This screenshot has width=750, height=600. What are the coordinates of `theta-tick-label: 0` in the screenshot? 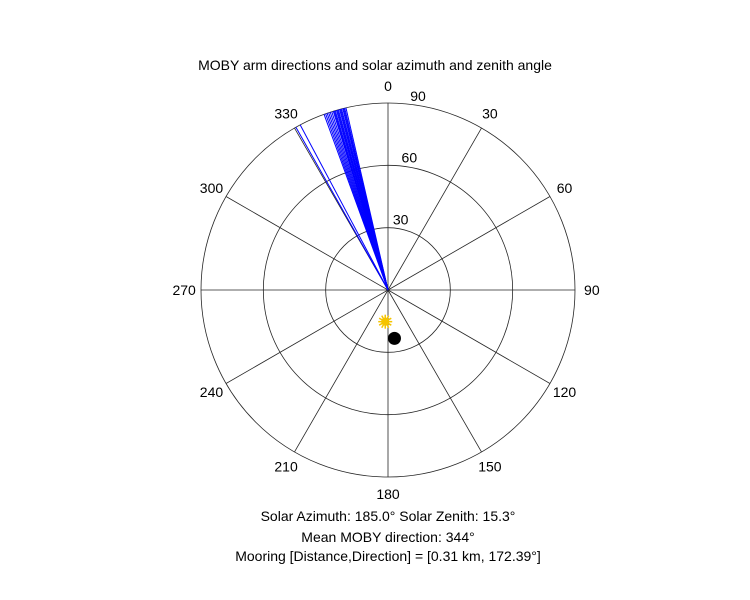 It's located at (388, 86).